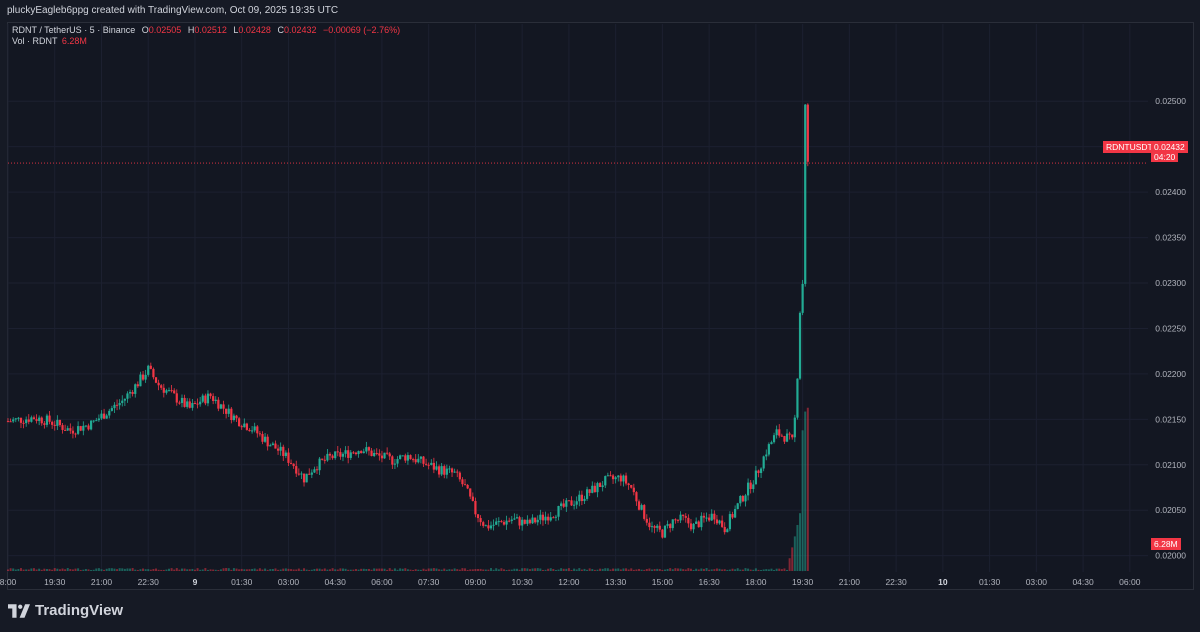  Describe the element at coordinates (55, 582) in the screenshot. I see `x-tick-label: 19:30` at that location.